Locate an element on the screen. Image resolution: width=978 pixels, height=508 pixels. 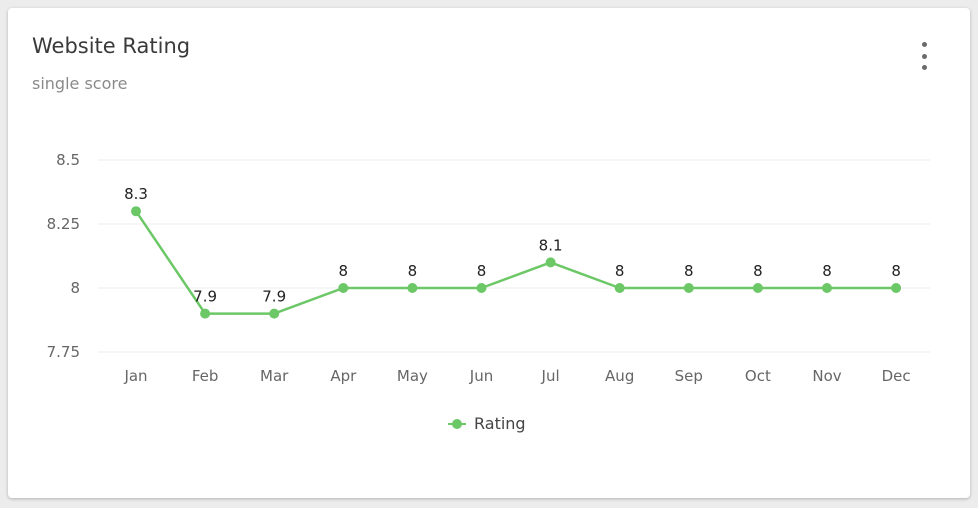
x-tick-label: Mar is located at coordinates (274, 376).